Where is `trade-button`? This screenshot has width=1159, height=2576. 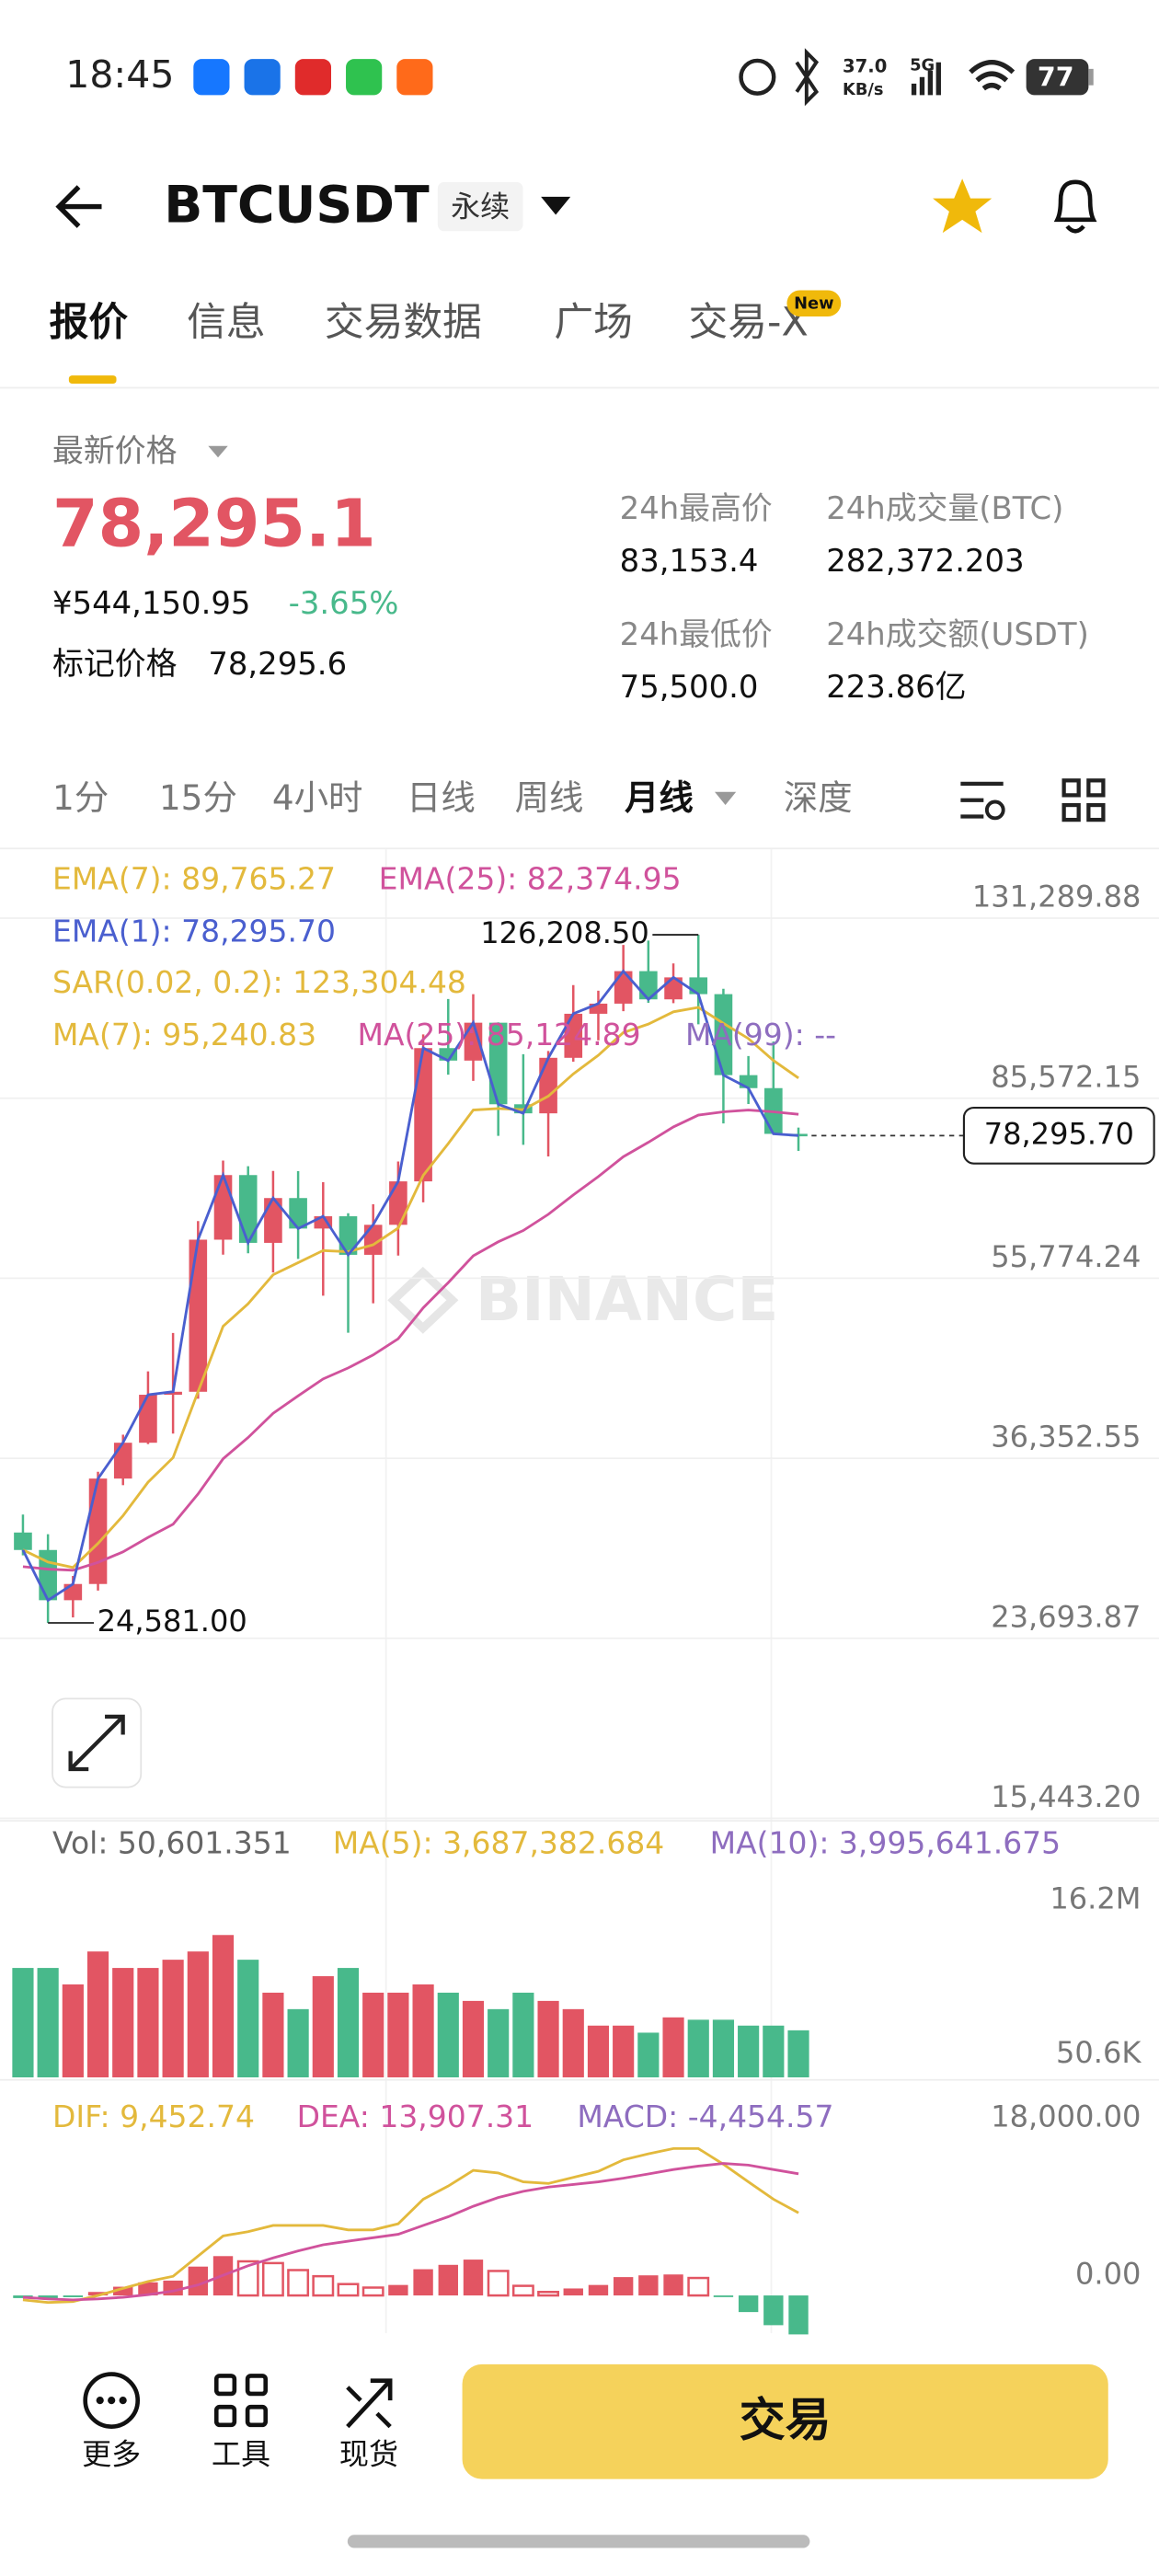 trade-button is located at coordinates (785, 2421).